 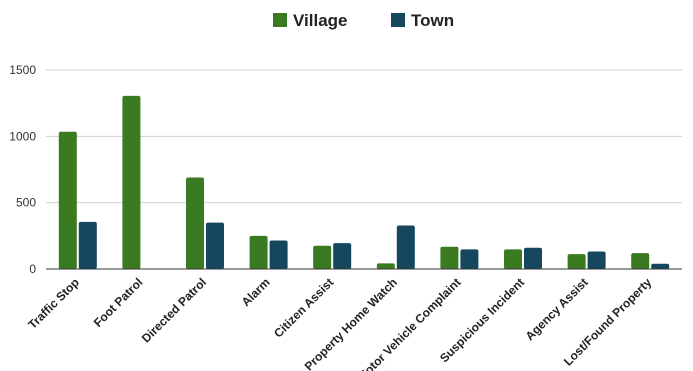 What do you see at coordinates (53, 303) in the screenshot?
I see `x-tick-label: Traffic Stop` at bounding box center [53, 303].